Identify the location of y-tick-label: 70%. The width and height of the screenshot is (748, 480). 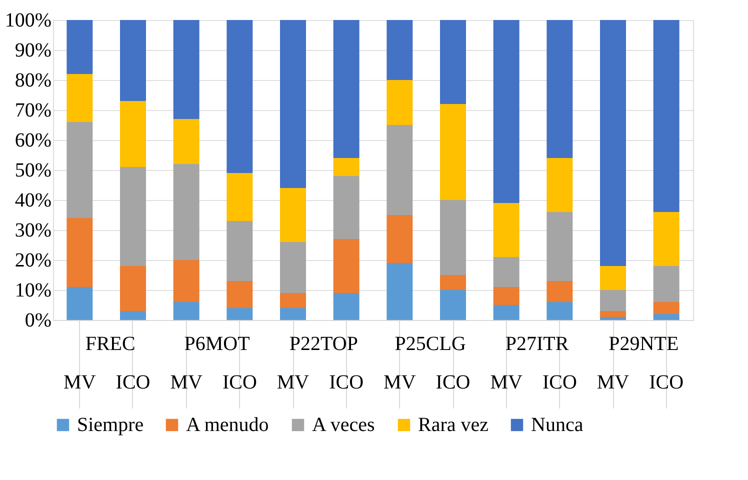
(33, 111).